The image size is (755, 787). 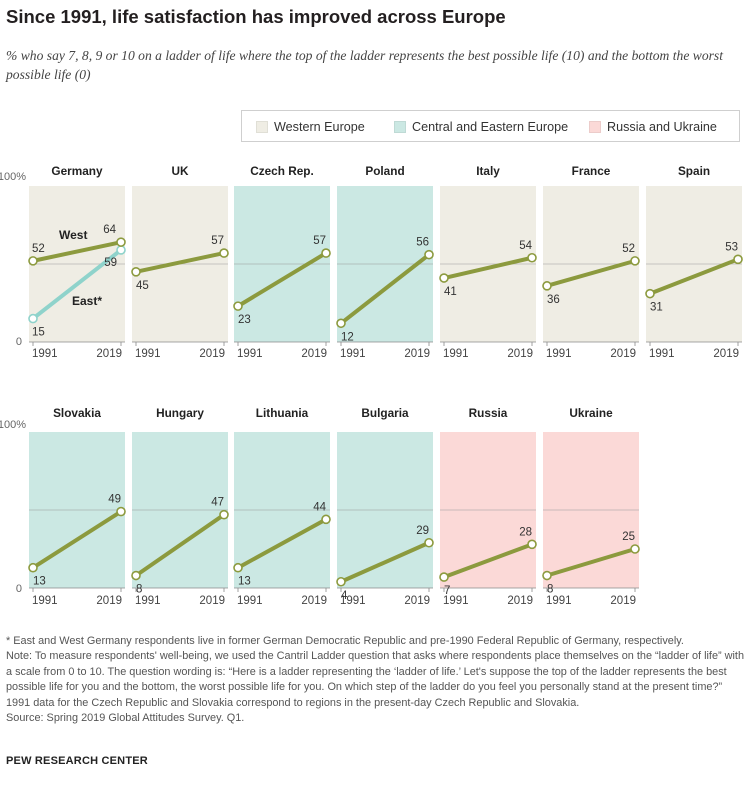 What do you see at coordinates (244, 582) in the screenshot?
I see `data-label-lithuania-series: 13` at bounding box center [244, 582].